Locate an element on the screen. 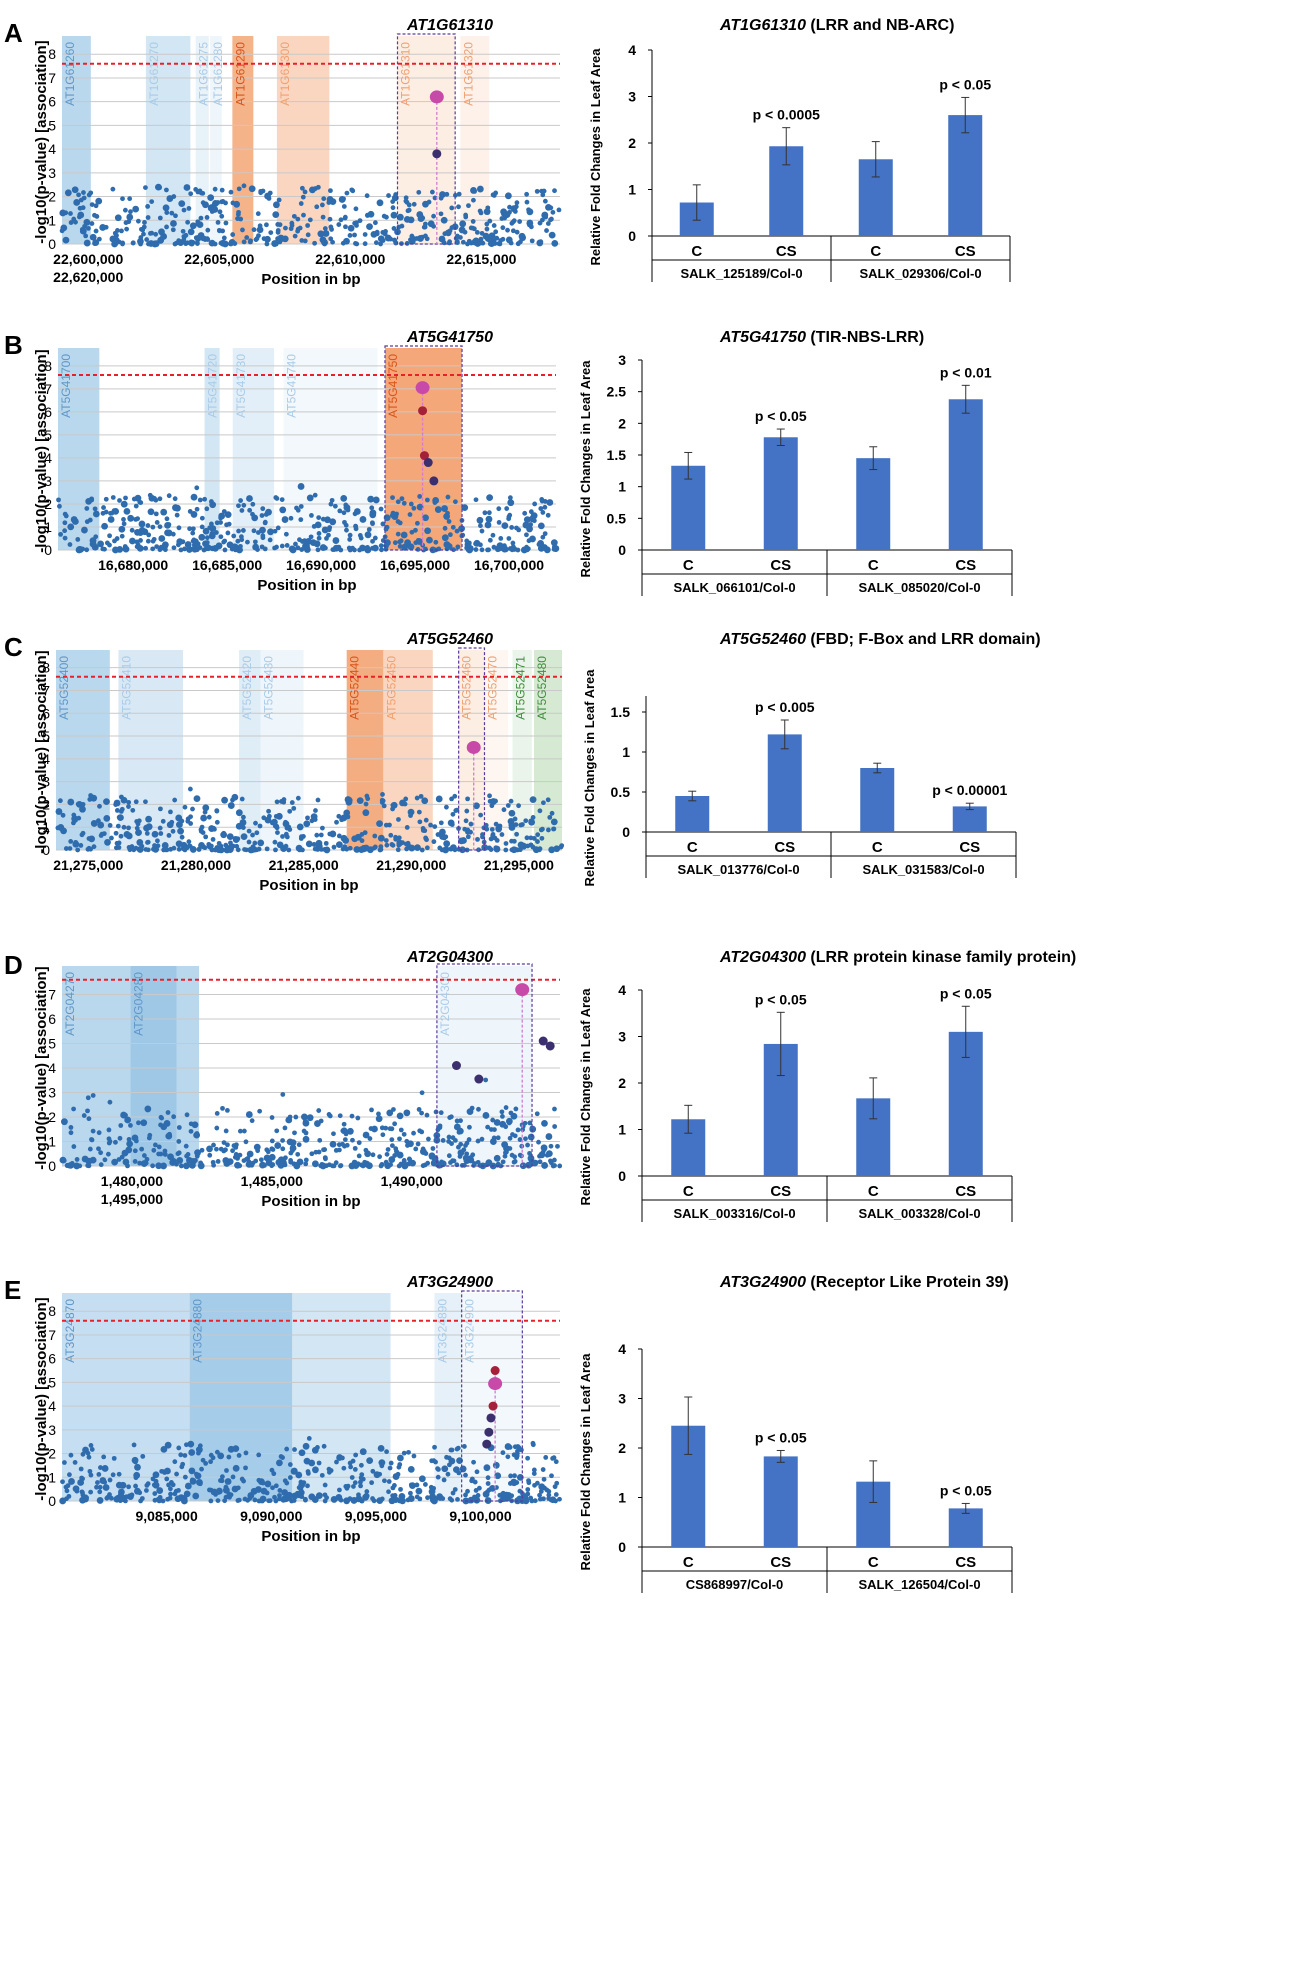 Image resolution: width=1301 pixels, height=1981 pixels. y-tick-label: 2 is located at coordinates (48, 504).